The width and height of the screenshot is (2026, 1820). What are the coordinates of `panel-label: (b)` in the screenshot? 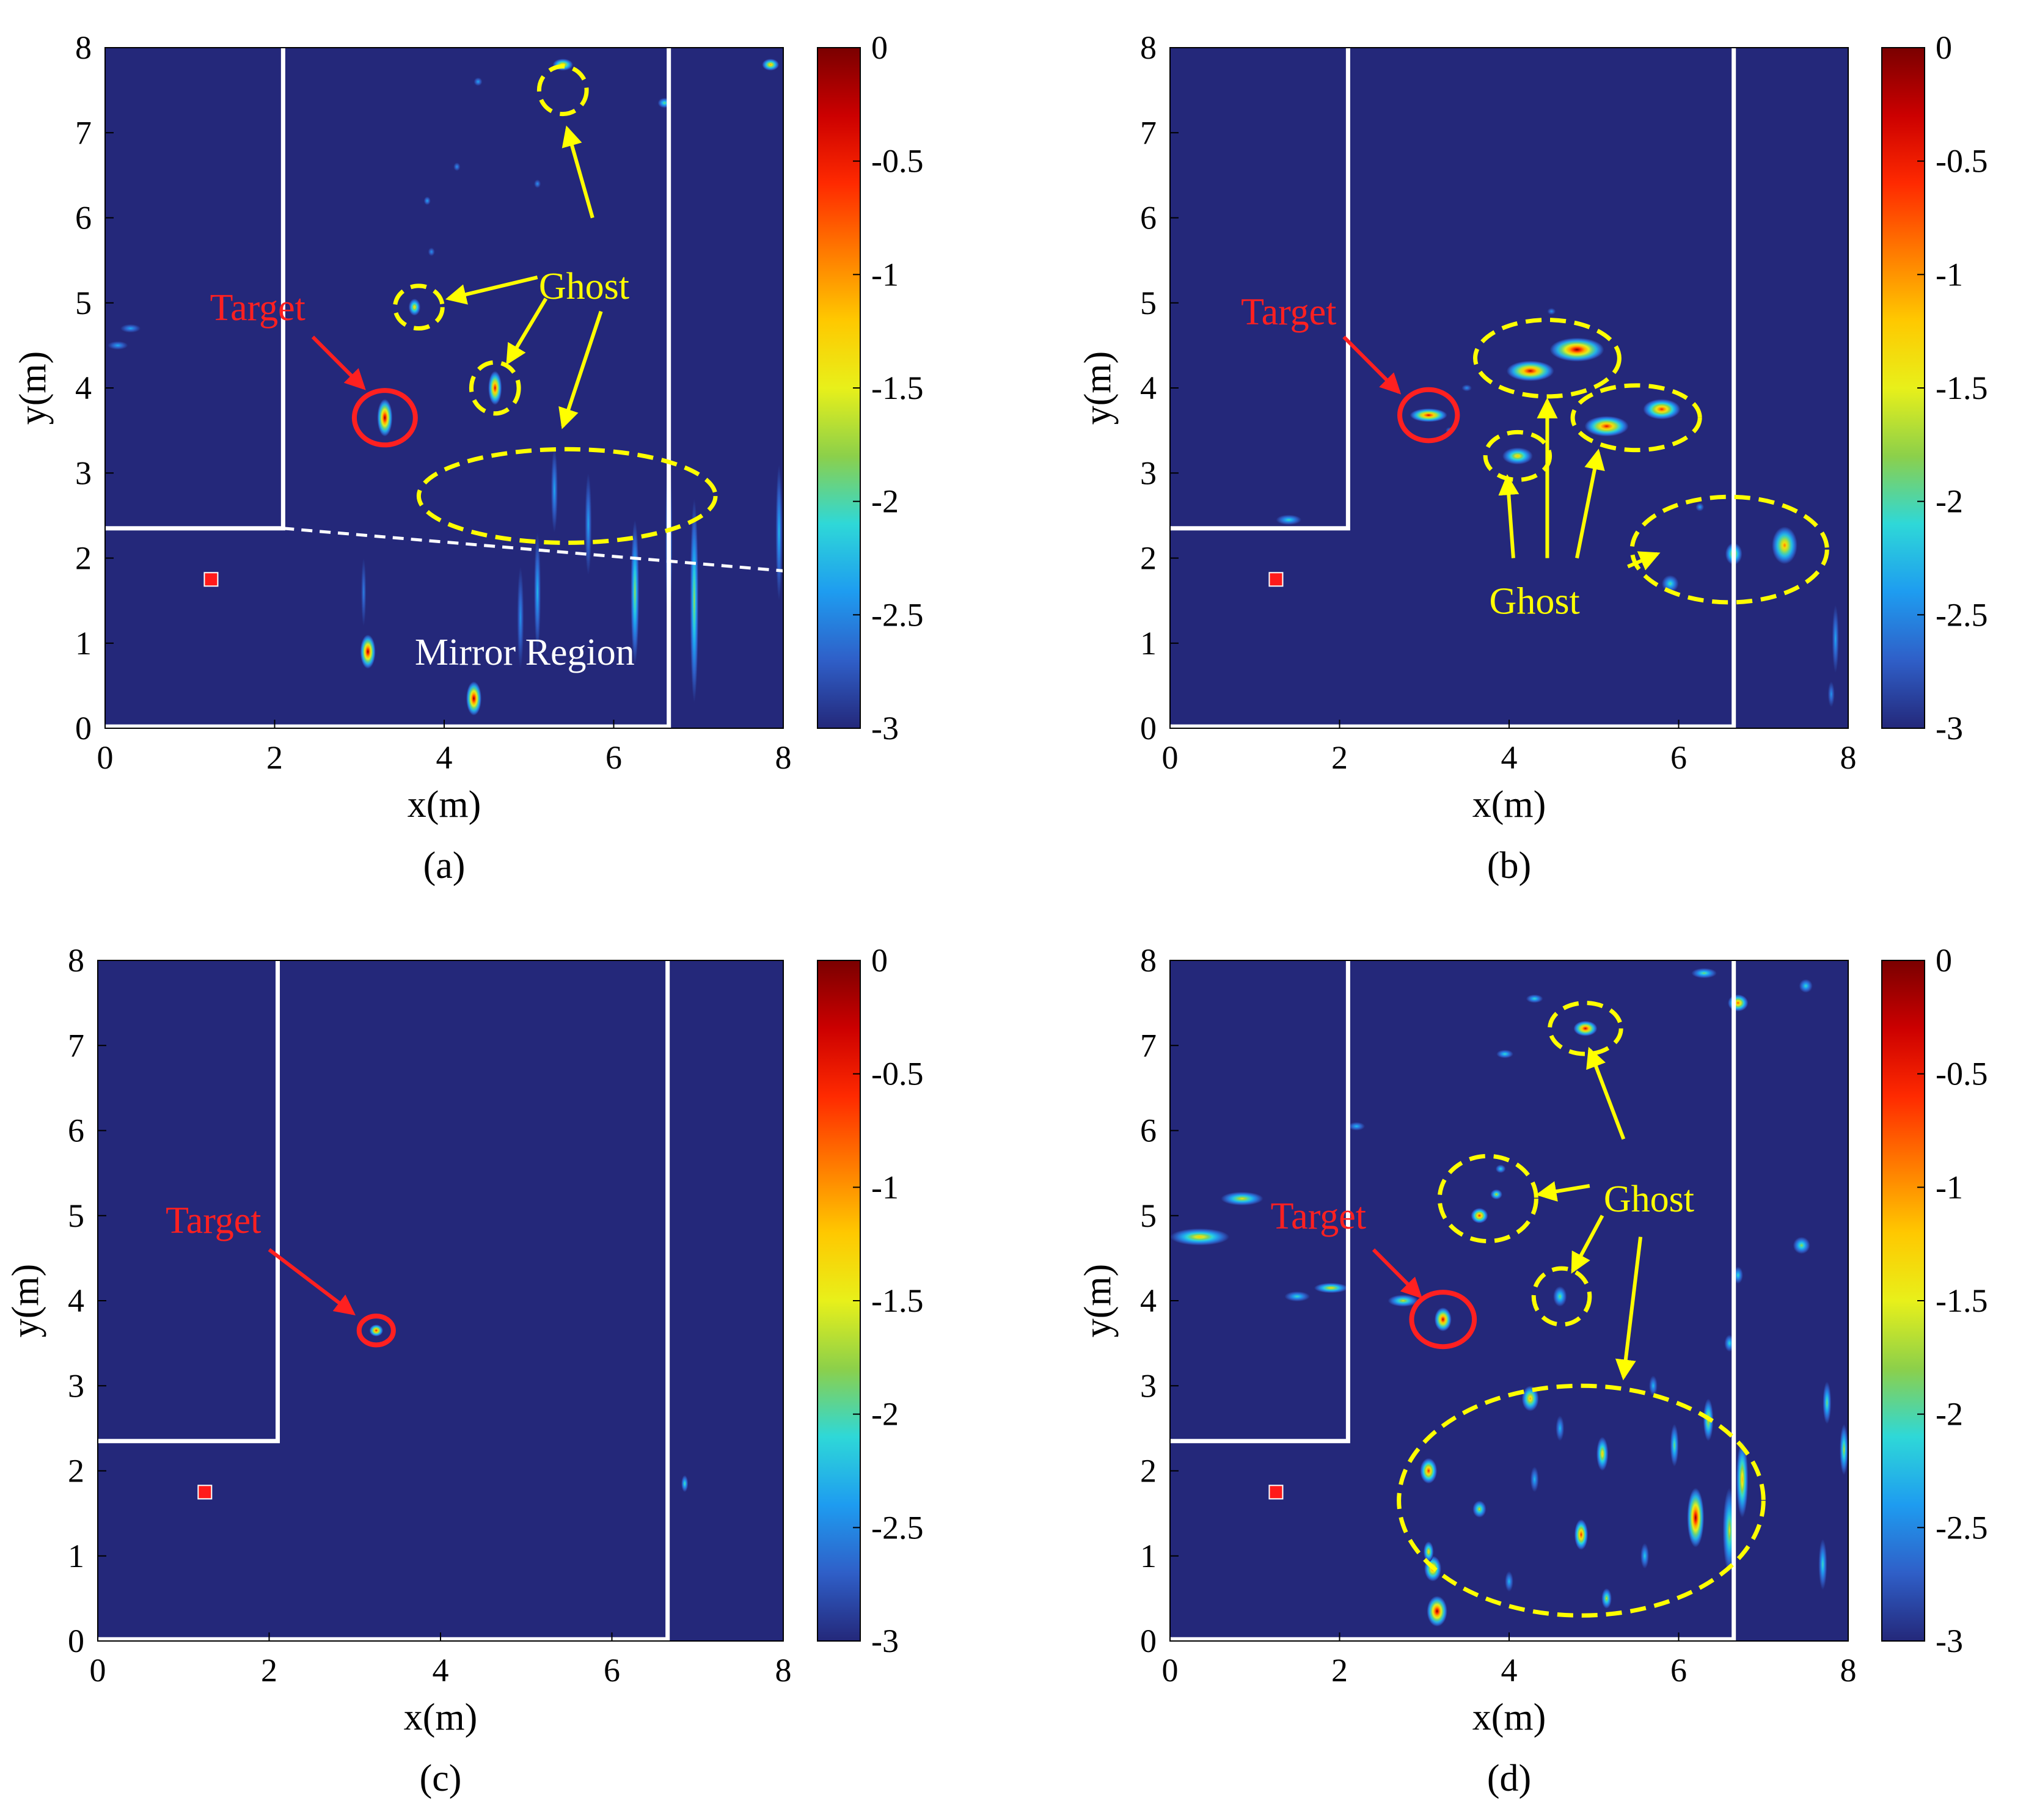 It's located at (1509, 865).